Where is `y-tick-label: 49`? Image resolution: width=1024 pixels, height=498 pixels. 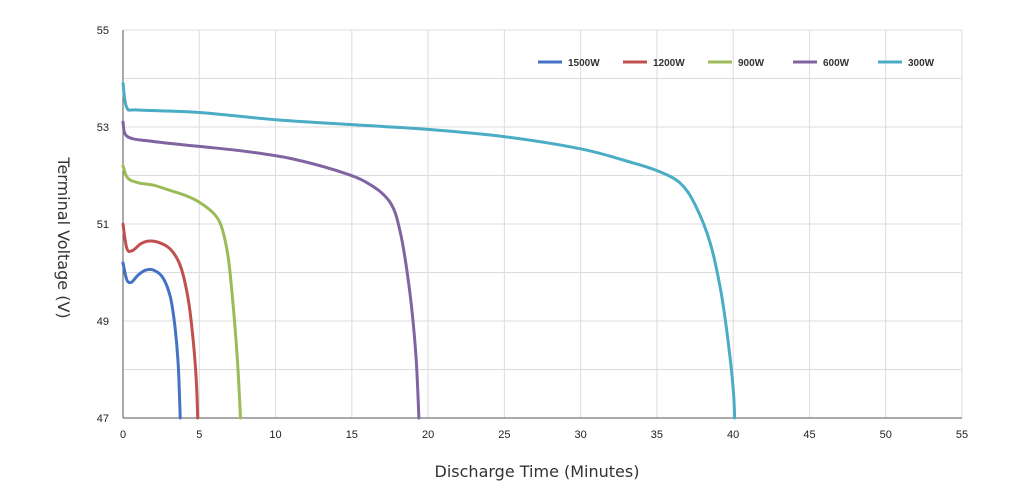
y-tick-label: 49 is located at coordinates (103, 322).